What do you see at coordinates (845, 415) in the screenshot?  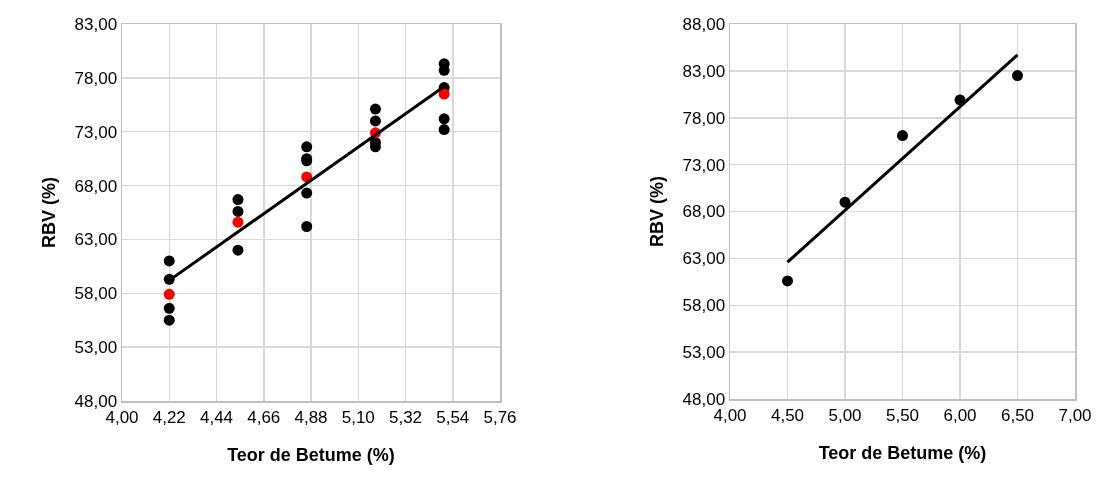 I see `x-tick-label: 5,00` at bounding box center [845, 415].